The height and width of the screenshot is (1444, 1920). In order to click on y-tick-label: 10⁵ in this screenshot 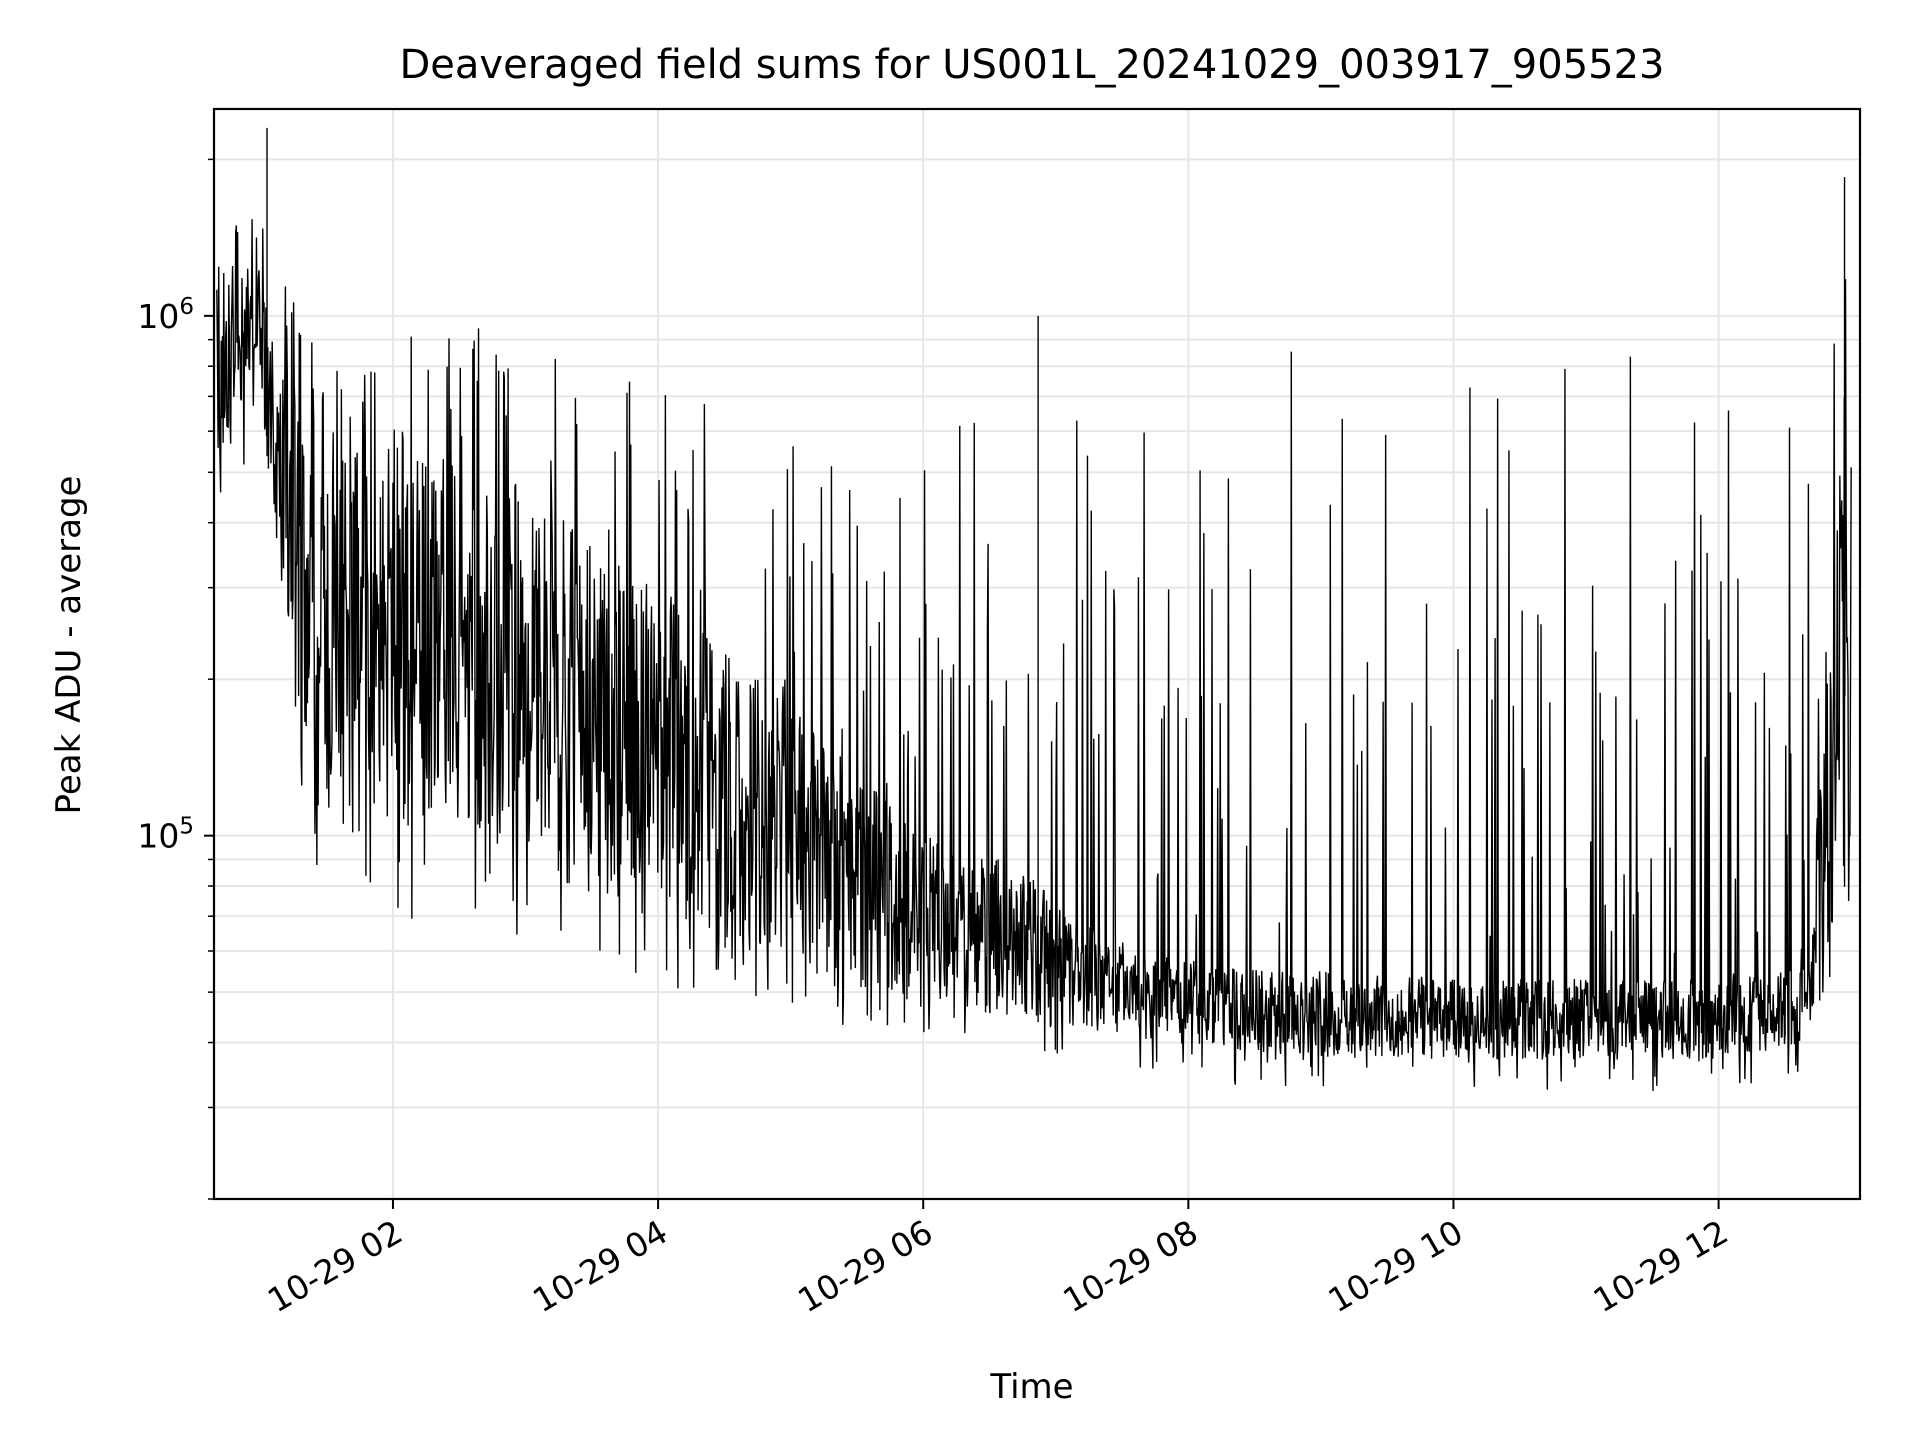, I will do `click(165, 835)`.